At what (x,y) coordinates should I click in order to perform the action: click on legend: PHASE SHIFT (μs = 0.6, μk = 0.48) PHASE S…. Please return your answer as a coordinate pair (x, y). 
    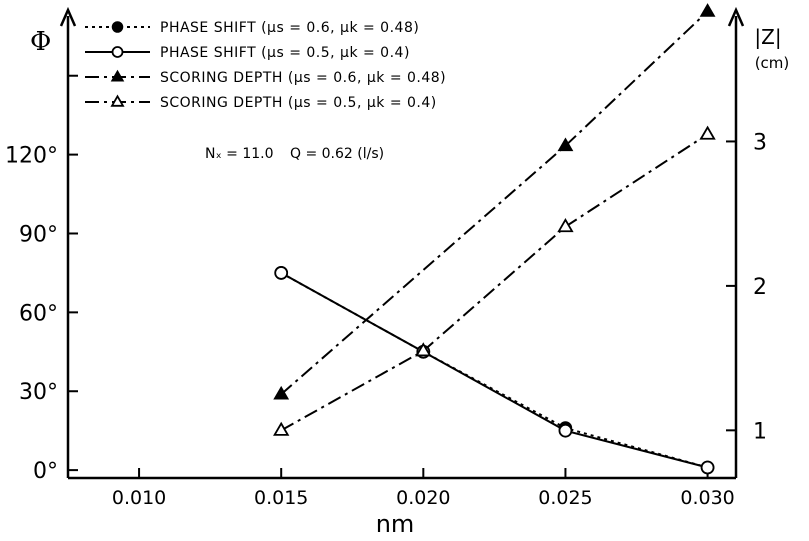
    Looking at the image, I should click on (265, 65).